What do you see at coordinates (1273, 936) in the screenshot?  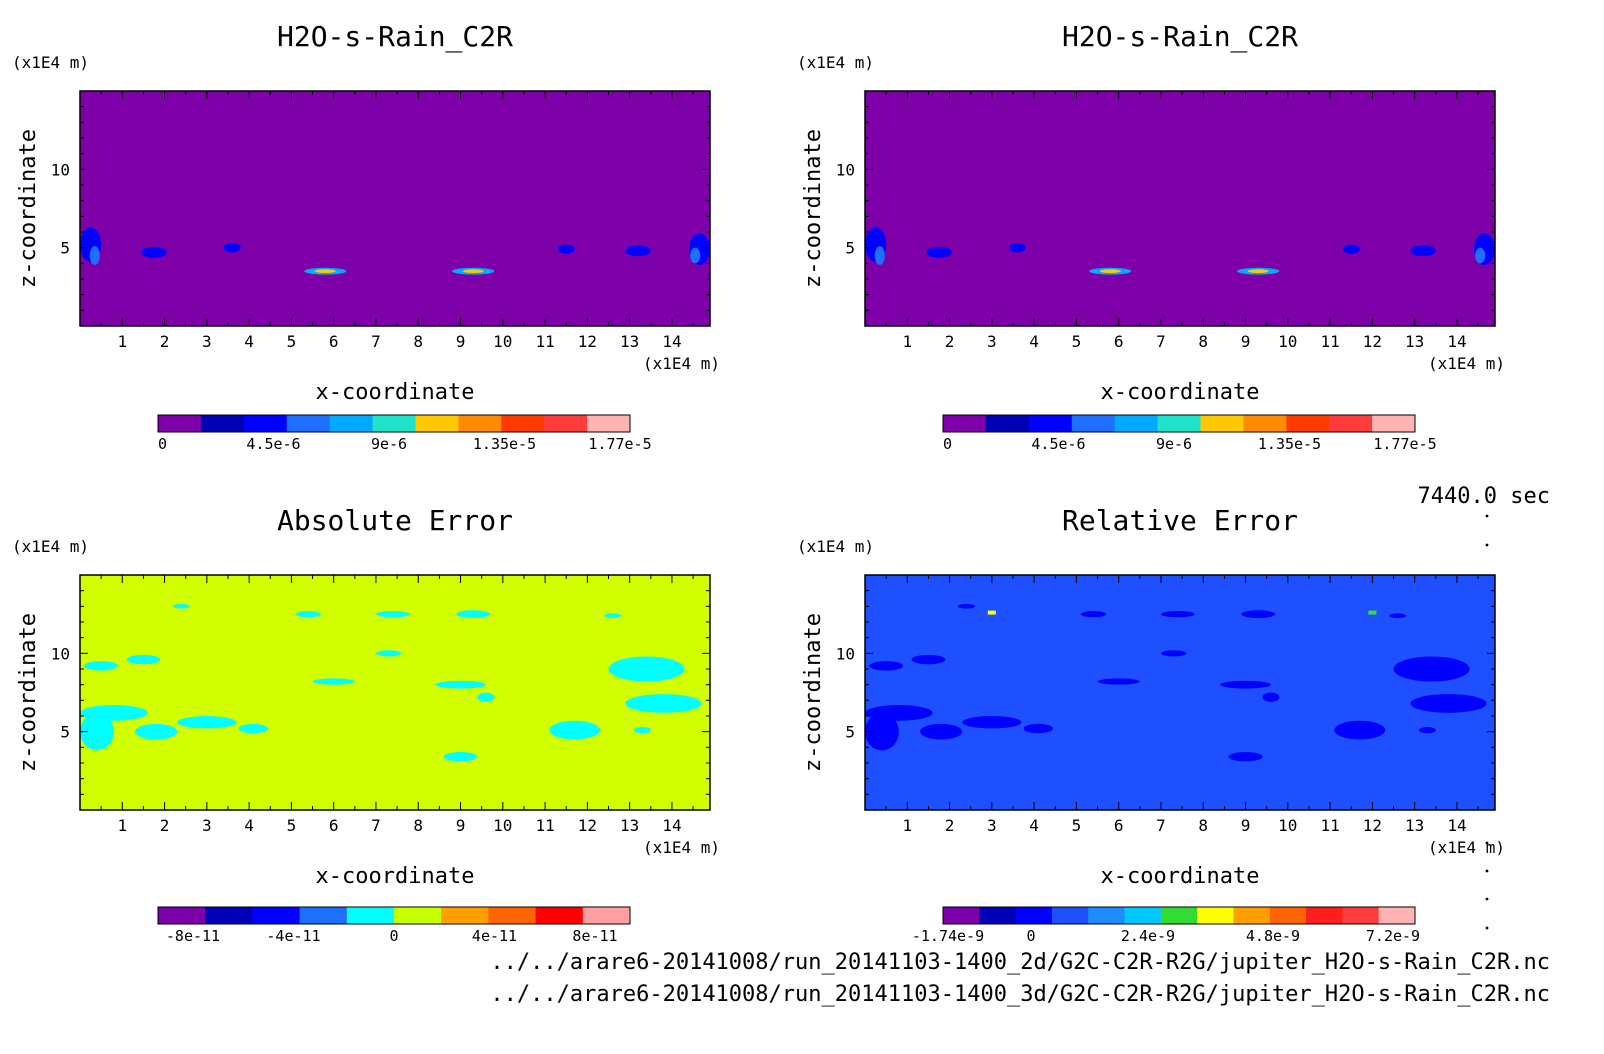 I see `colorbar-label: 4.8e-9` at bounding box center [1273, 936].